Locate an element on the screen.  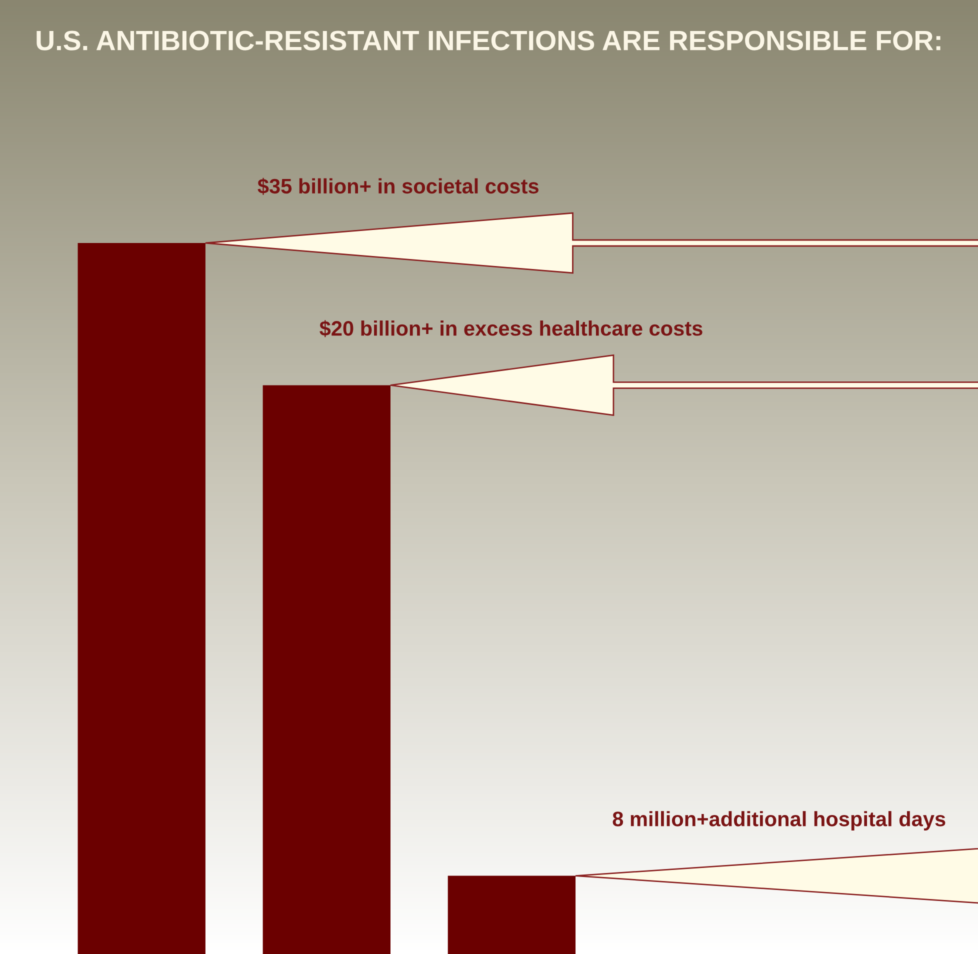
annotation: $20 billion+ in excess healthcare costs is located at coordinates (511, 329).